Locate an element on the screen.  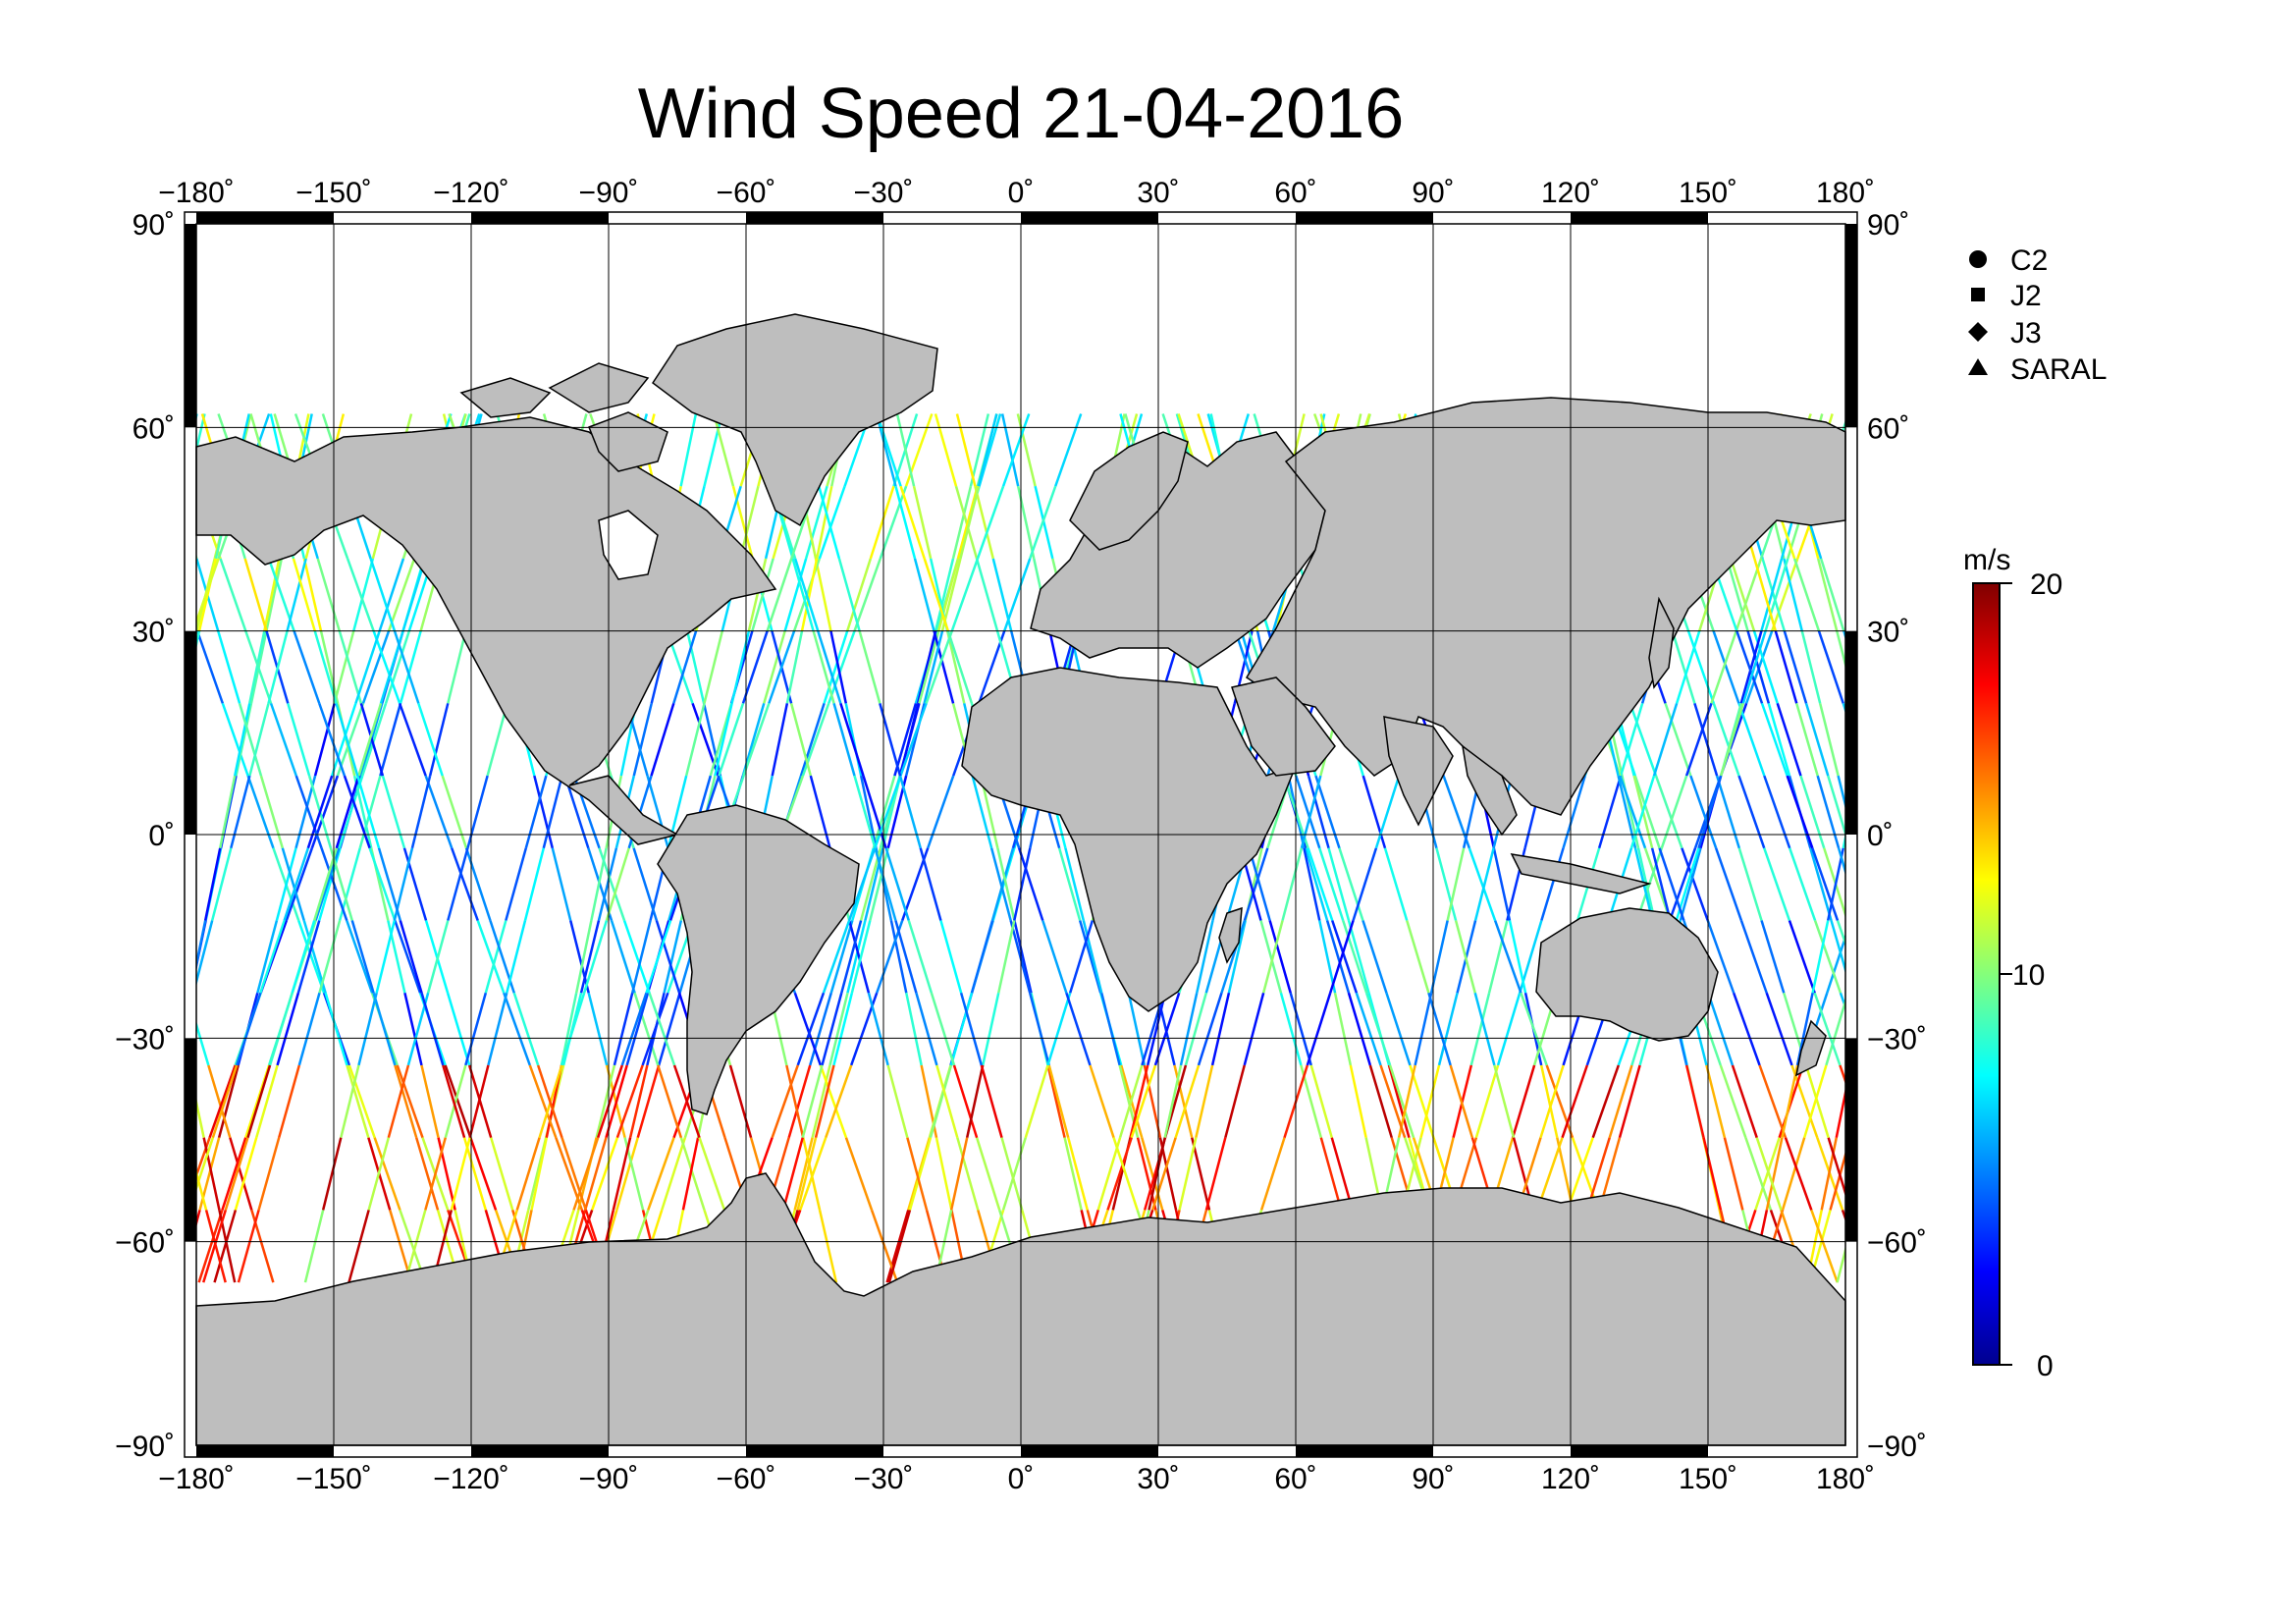
colorbar-unit: m/s is located at coordinates (1986, 560).